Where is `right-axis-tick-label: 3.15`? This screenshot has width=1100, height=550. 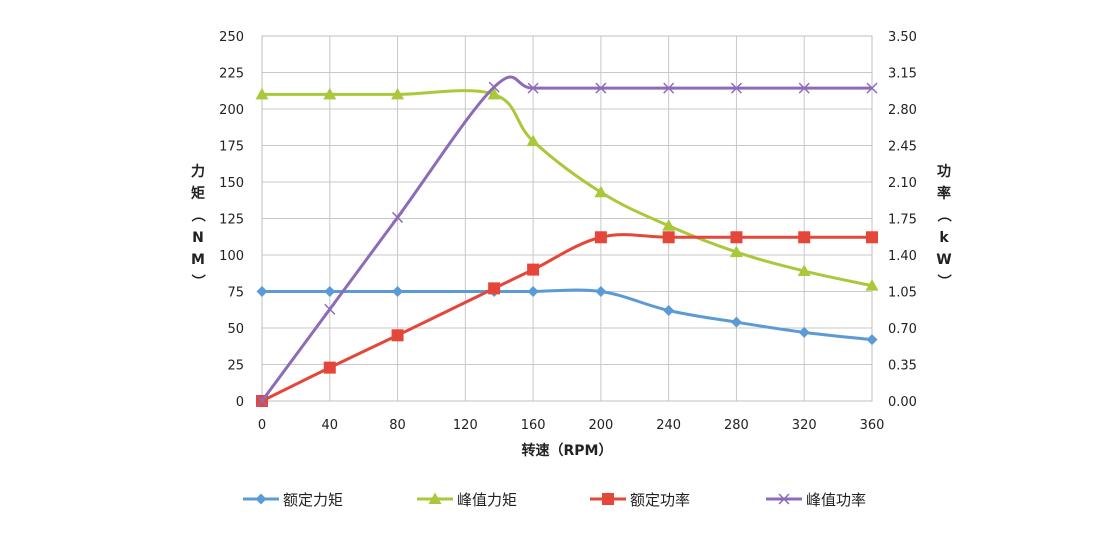 right-axis-tick-label: 3.15 is located at coordinates (902, 74).